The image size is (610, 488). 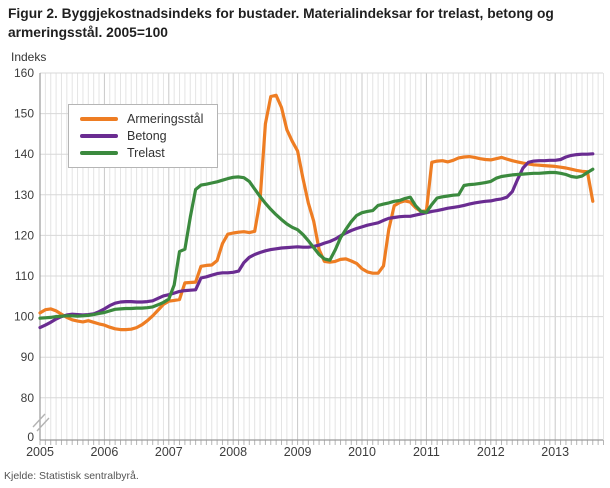 I want to click on legend-line-trelast-icon, so click(x=99, y=153).